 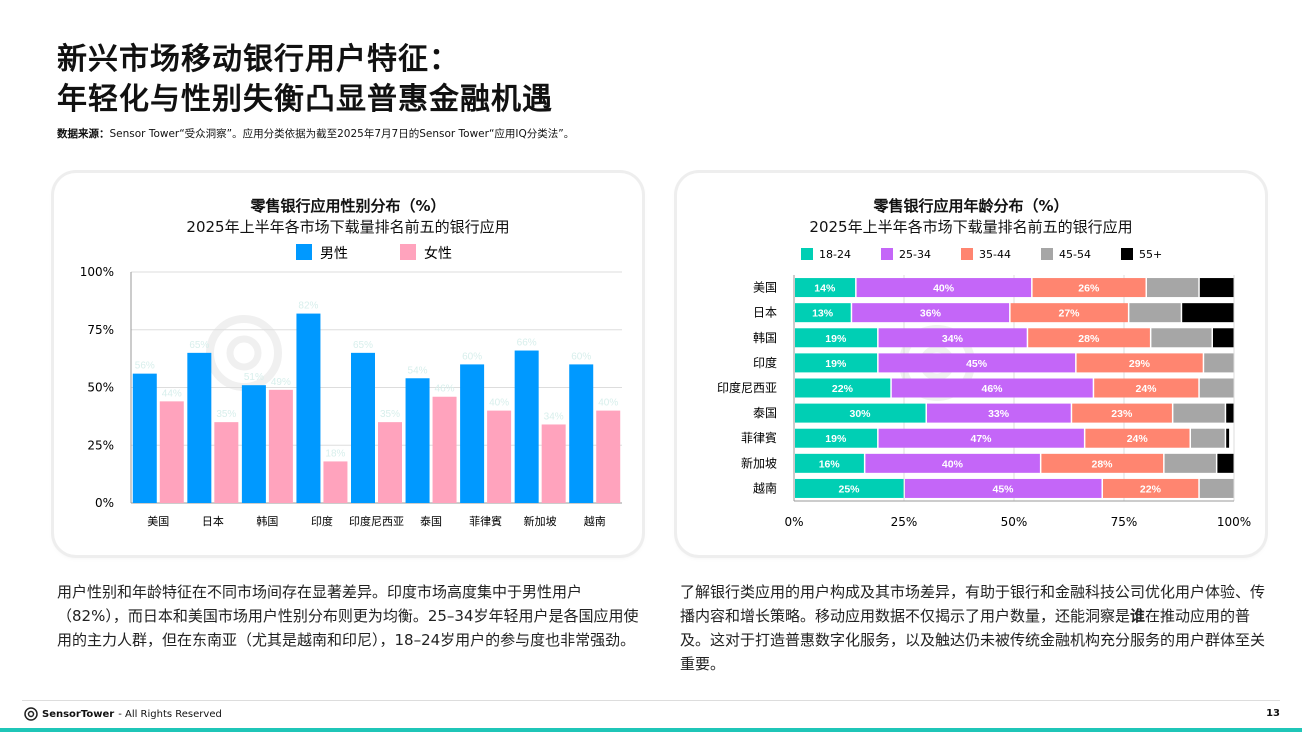 I want to click on x-tick-label: 0%, so click(x=793, y=522).